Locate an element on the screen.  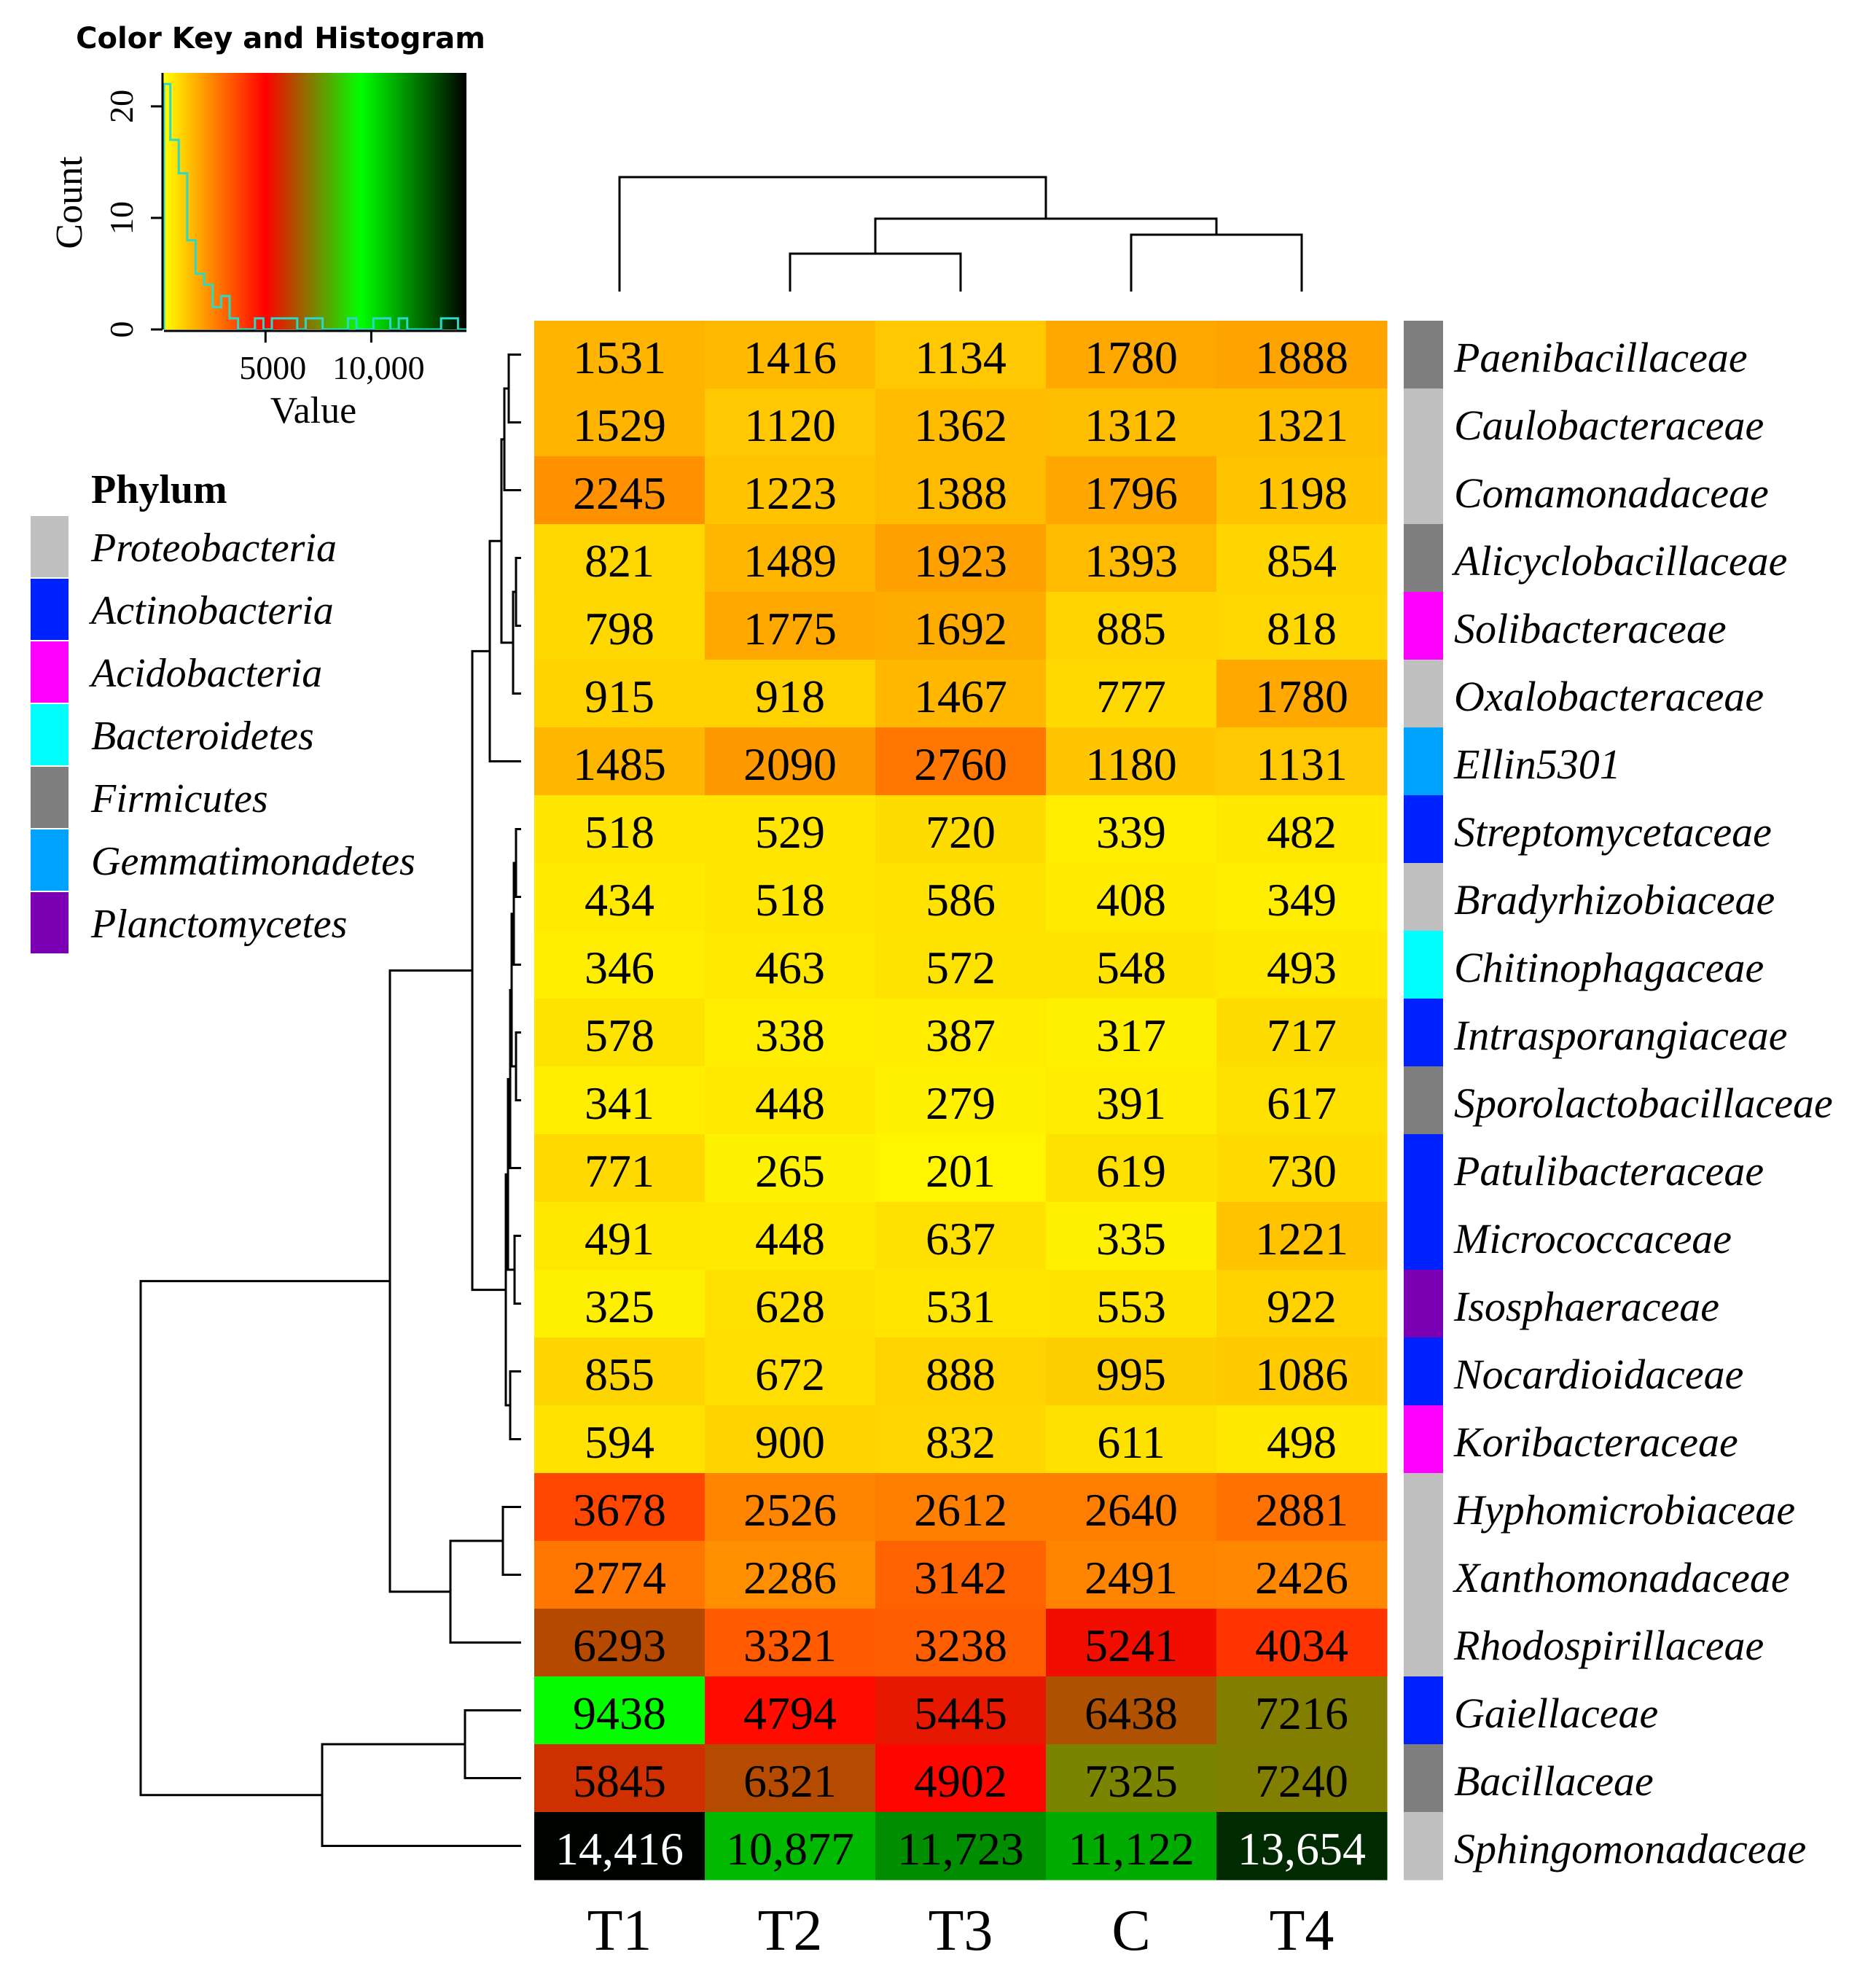
cell-value-label: 918 is located at coordinates (790, 696).